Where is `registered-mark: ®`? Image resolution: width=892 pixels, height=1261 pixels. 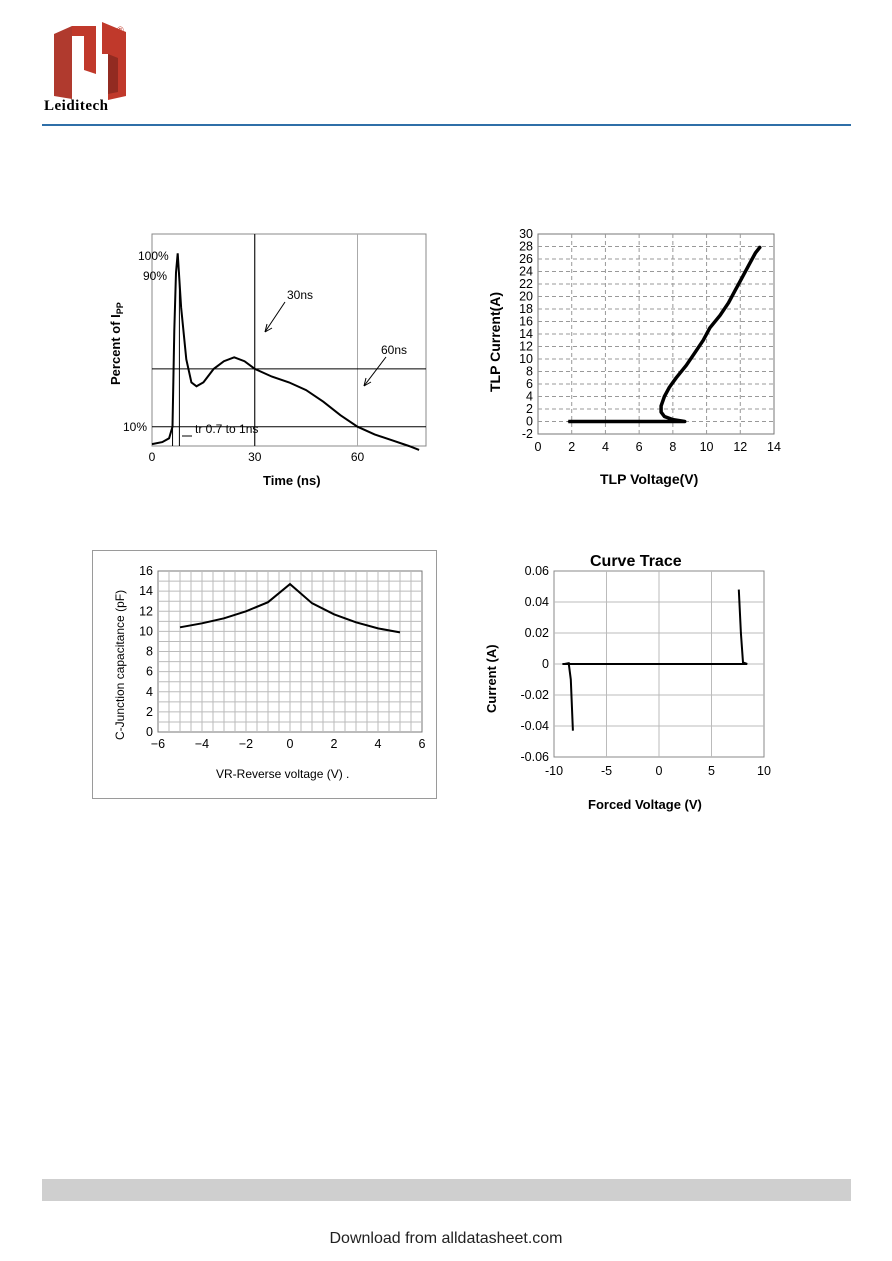
registered-mark: ® is located at coordinates (120, 30).